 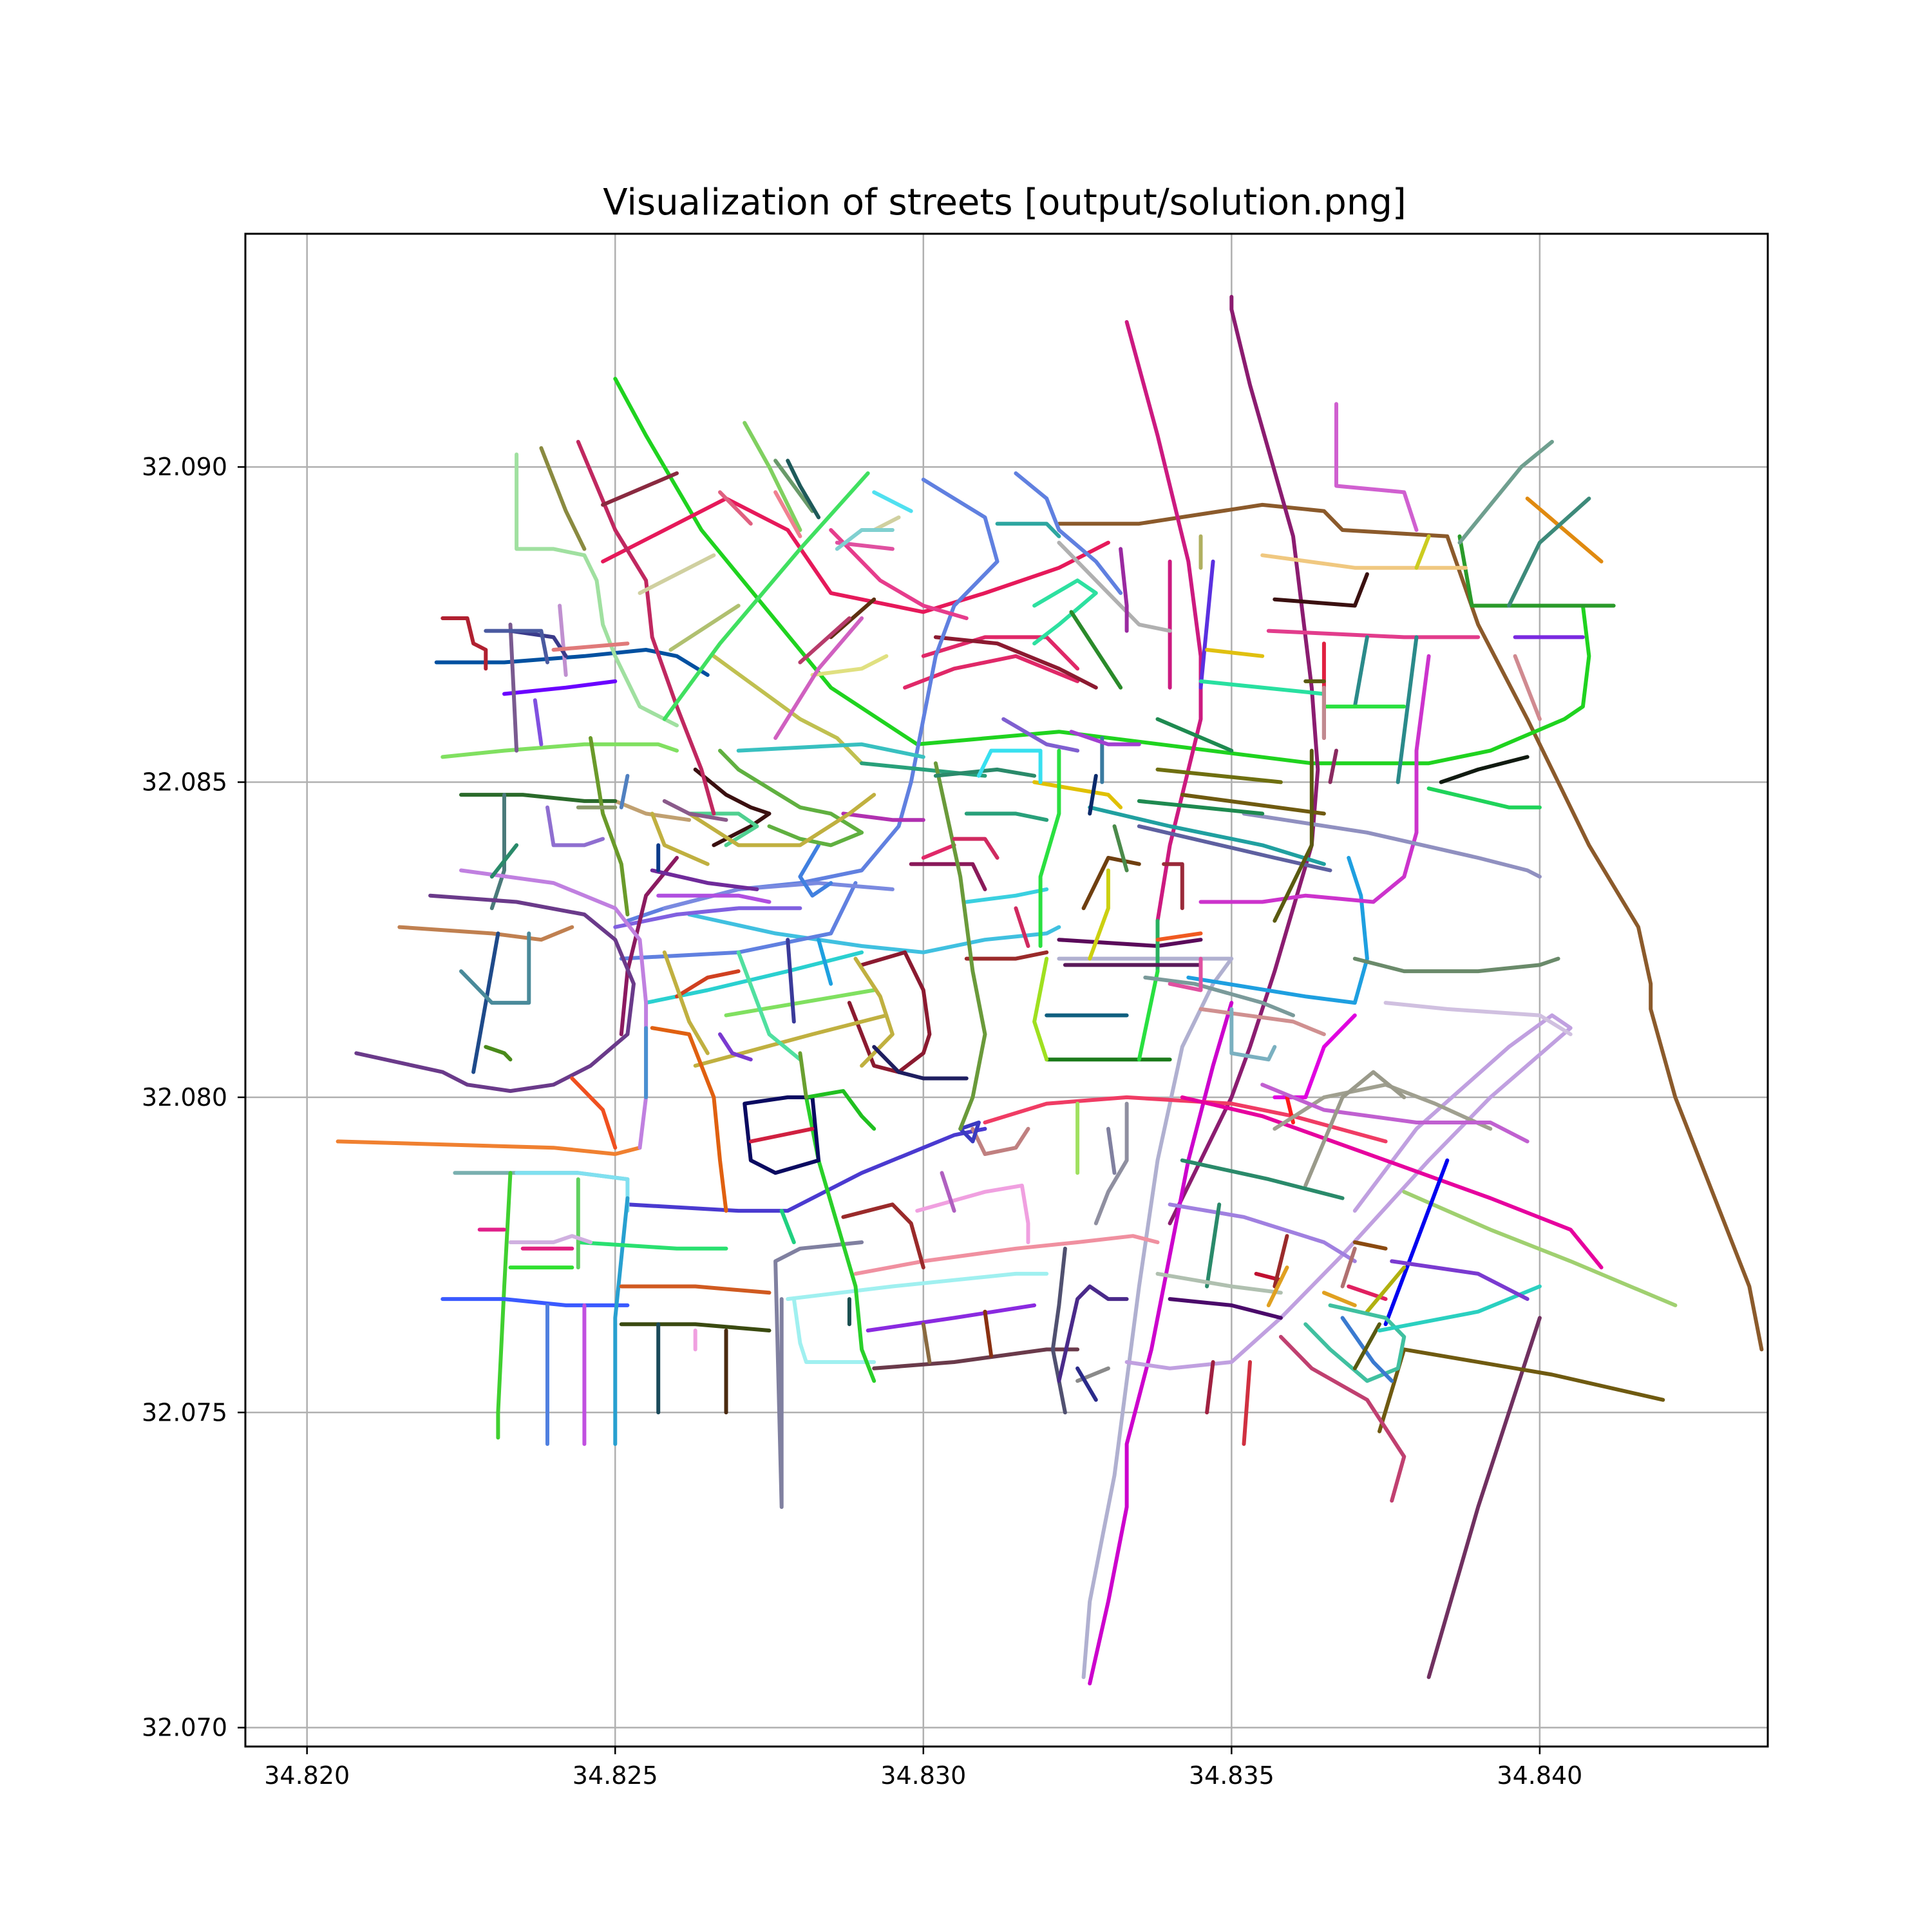 I want to click on y-tick-label: 32.085, so click(x=184, y=782).